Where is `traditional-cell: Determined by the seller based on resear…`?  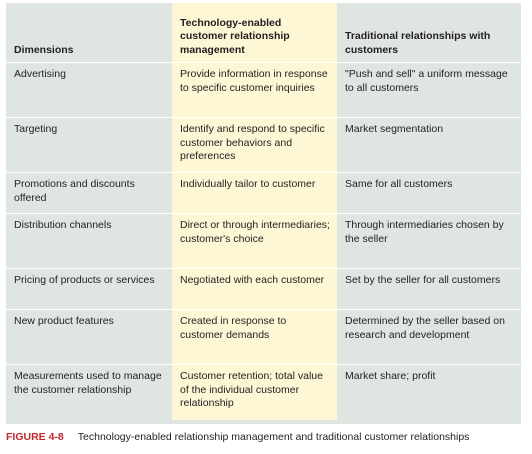
traditional-cell: Determined by the seller based on resear… is located at coordinates (429, 337).